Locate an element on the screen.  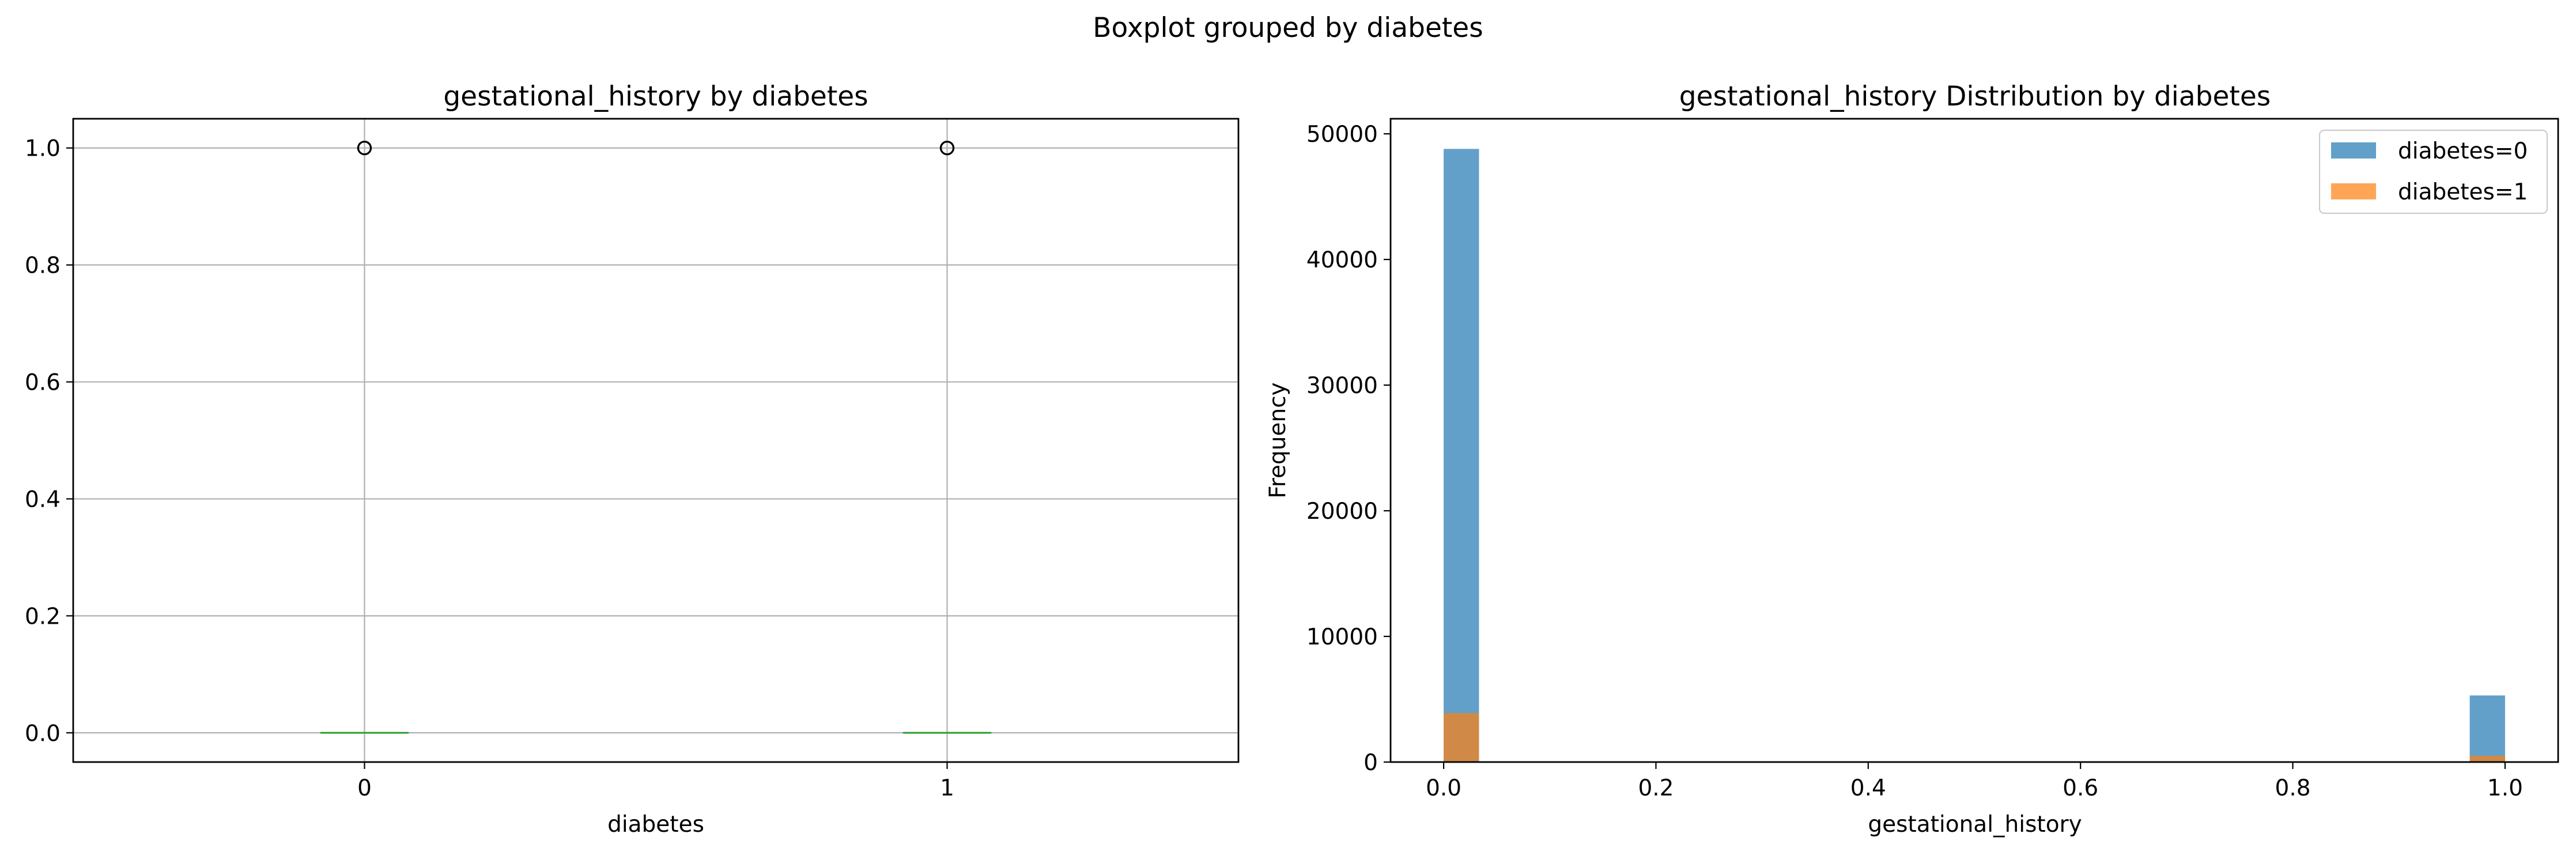
boxplot-title: gestational_history by diabetes is located at coordinates (655, 97).